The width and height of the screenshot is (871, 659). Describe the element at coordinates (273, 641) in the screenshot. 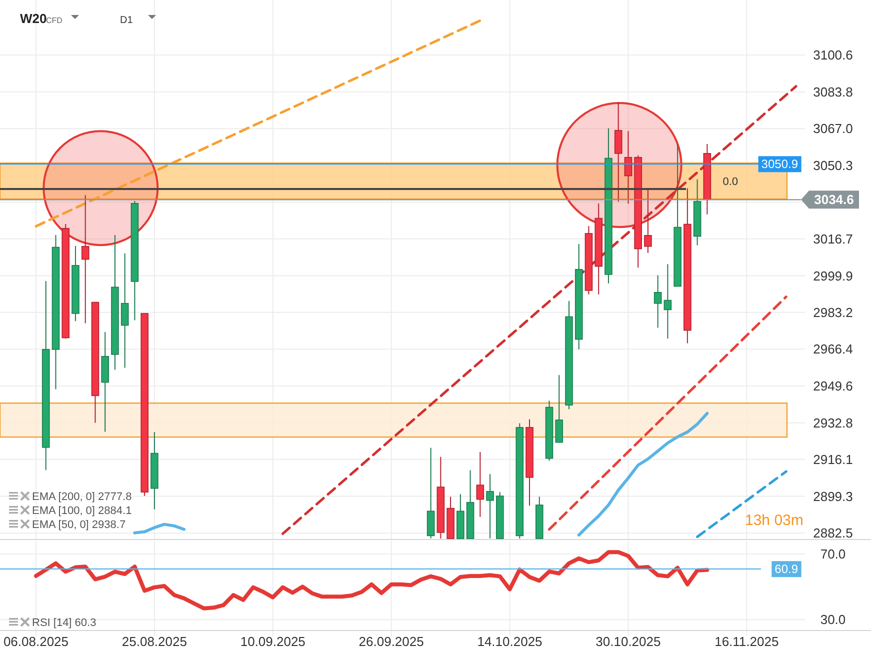

I see `x-tick-label: 10.09.2025` at that location.